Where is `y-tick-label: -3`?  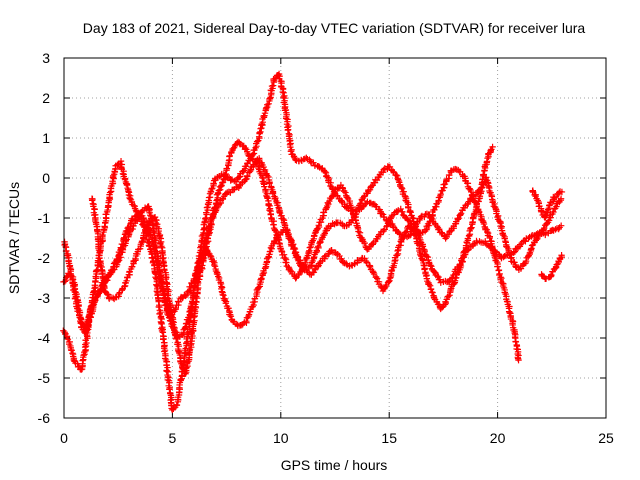
y-tick-label: -3 is located at coordinates (44, 298).